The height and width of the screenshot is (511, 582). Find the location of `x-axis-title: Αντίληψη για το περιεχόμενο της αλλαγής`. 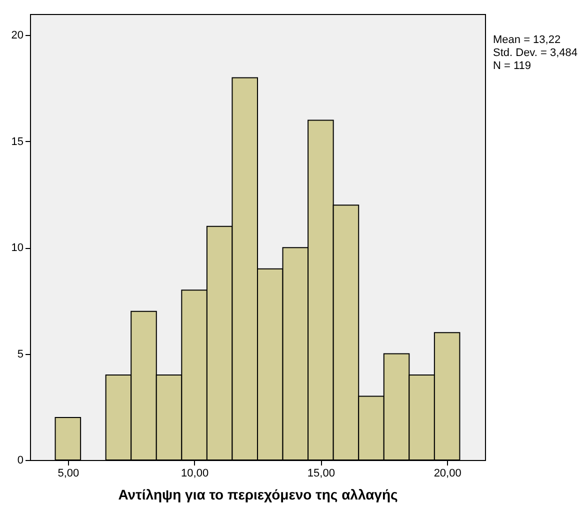

x-axis-title: Αντίληψη για το περιεχόμενο της αλλαγής is located at coordinates (258, 494).